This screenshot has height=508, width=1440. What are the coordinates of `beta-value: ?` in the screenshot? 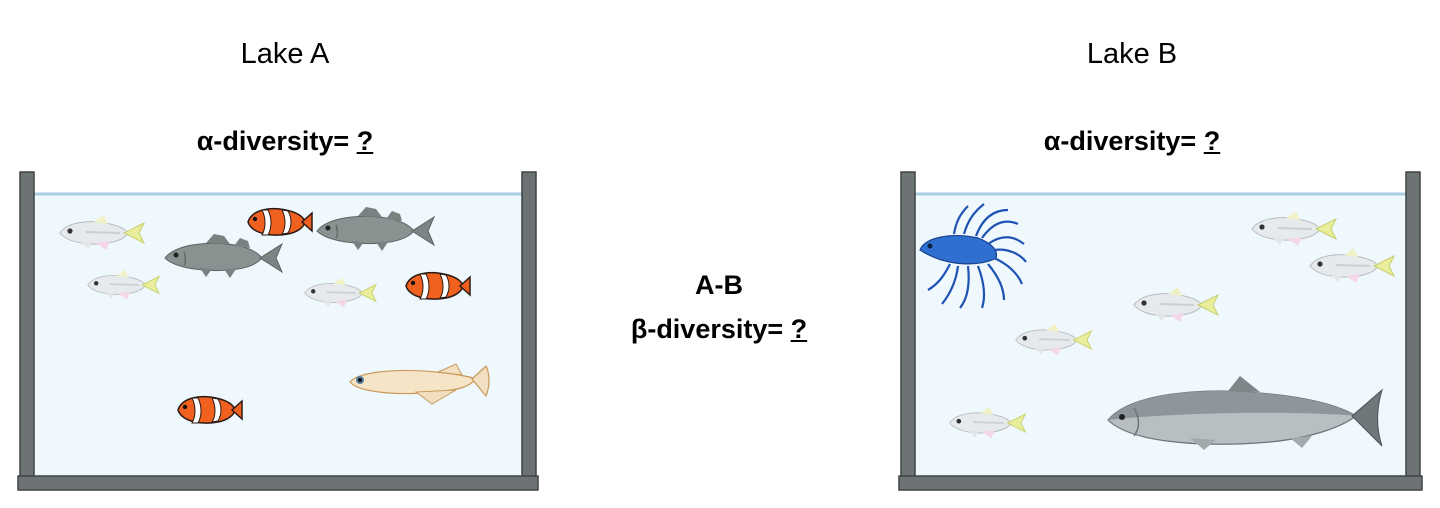 It's located at (799, 329).